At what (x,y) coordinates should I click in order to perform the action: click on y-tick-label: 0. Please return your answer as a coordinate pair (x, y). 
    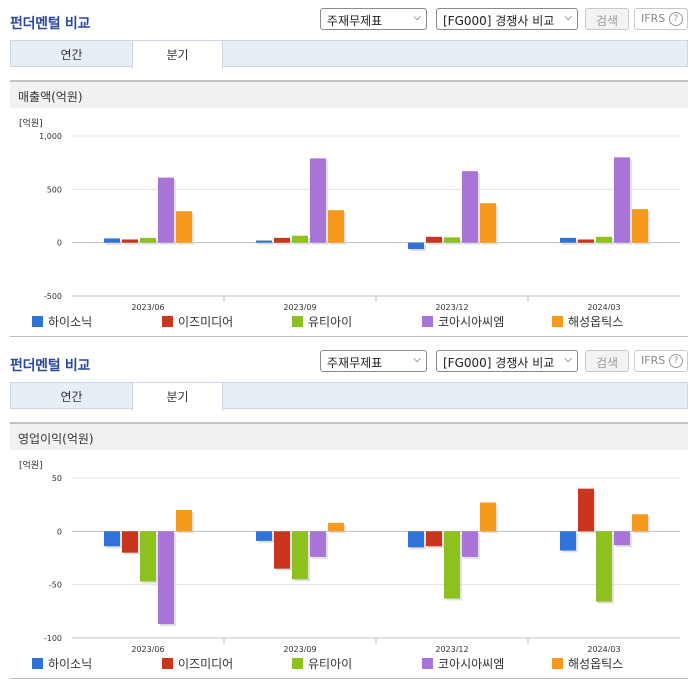
    Looking at the image, I should click on (59, 243).